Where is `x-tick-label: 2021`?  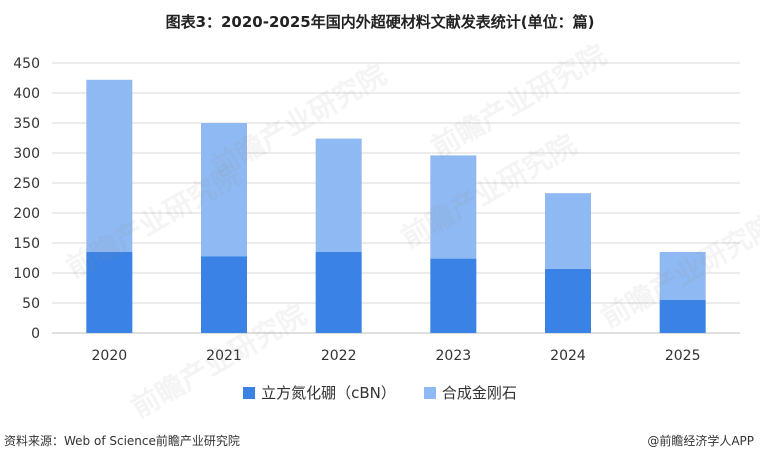 x-tick-label: 2021 is located at coordinates (224, 356).